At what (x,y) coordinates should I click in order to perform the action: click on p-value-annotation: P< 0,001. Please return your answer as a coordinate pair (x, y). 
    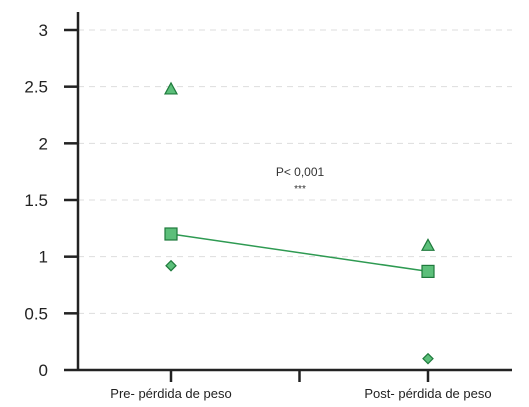
    Looking at the image, I should click on (300, 172).